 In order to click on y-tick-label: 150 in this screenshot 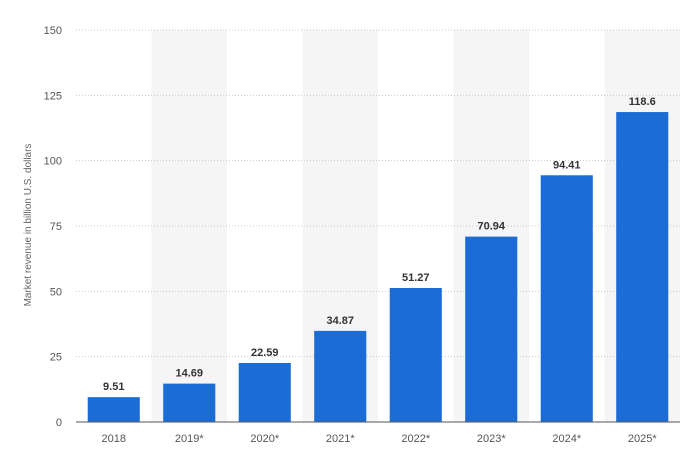, I will do `click(53, 31)`.